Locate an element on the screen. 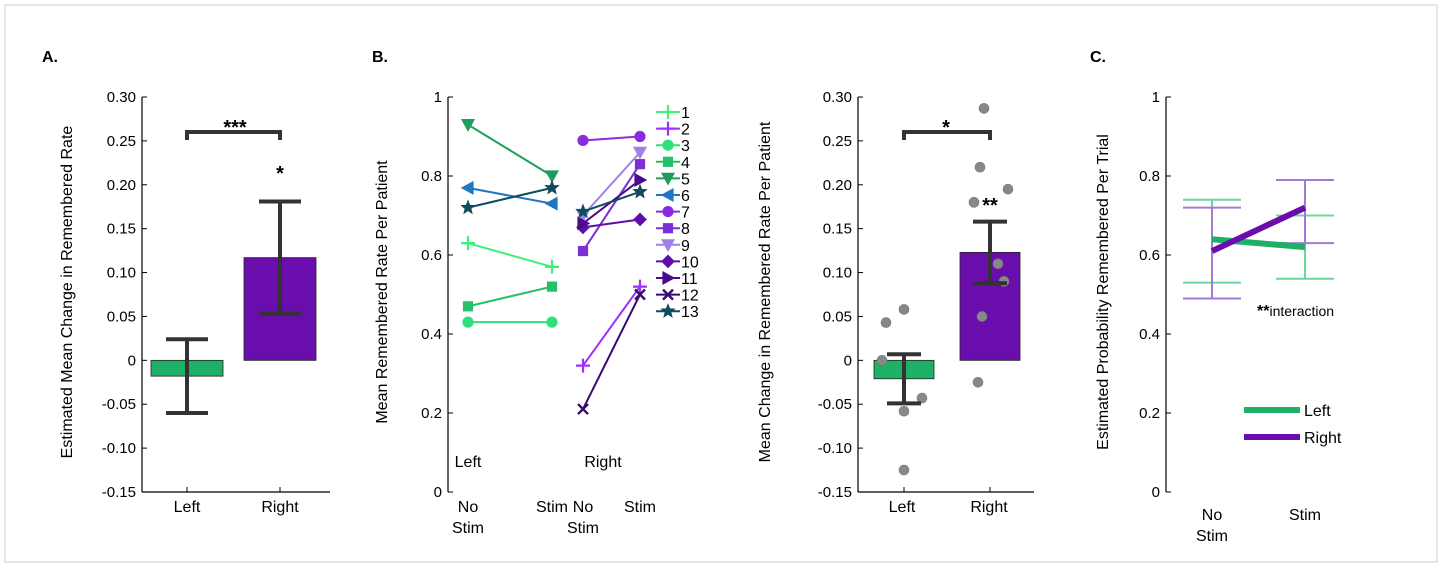  panel-c-yaxis-tick-label: 1 is located at coordinates (1156, 97).